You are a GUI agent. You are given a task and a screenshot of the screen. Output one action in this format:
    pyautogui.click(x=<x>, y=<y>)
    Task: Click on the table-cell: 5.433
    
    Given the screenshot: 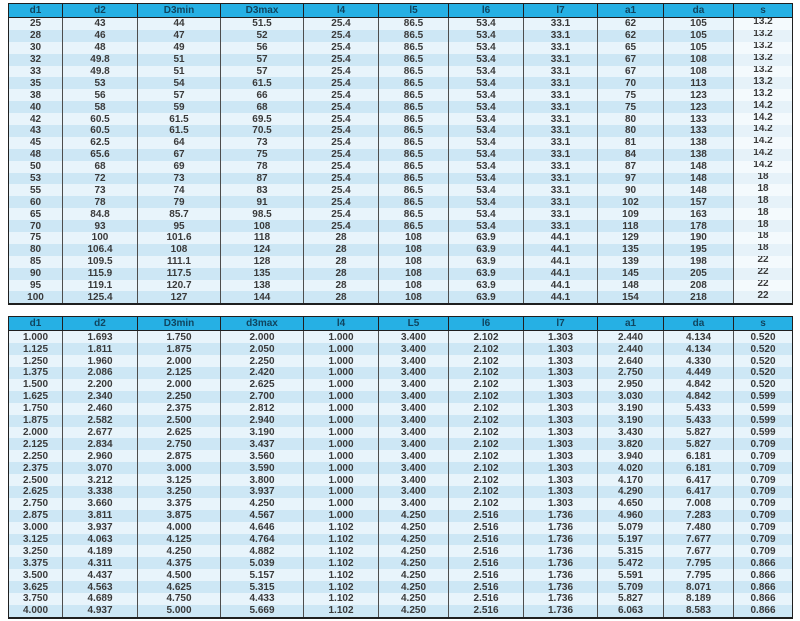 What is the action you would take?
    pyautogui.click(x=698, y=420)
    